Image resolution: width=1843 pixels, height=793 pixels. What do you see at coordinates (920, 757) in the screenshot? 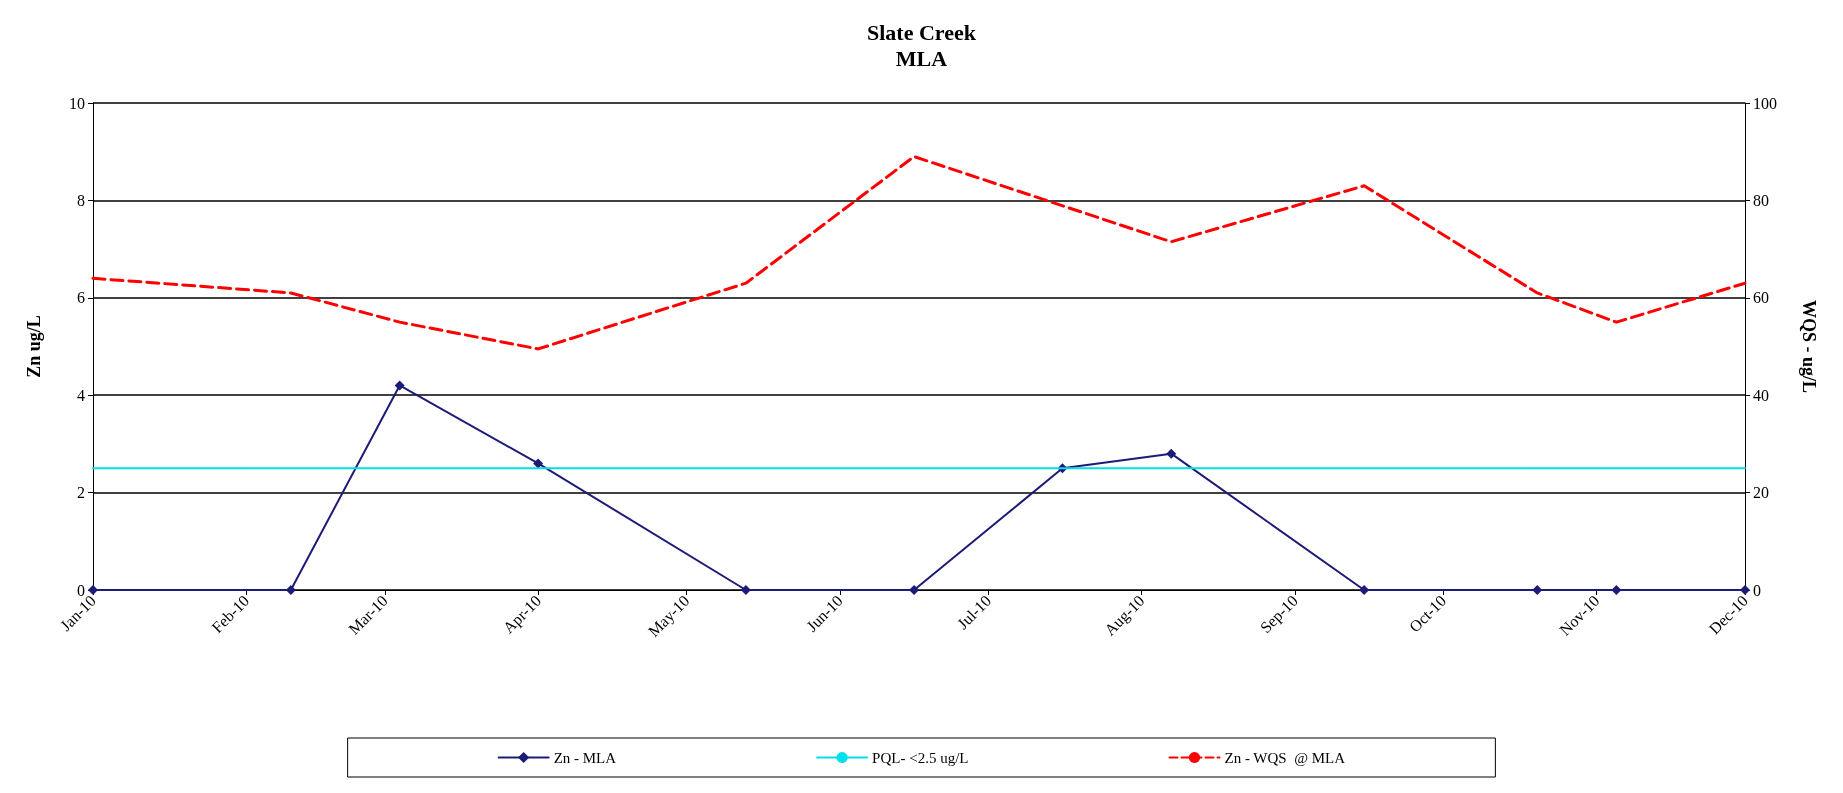
I see `legend-label: PQL- <2.5 ug/L` at bounding box center [920, 757].